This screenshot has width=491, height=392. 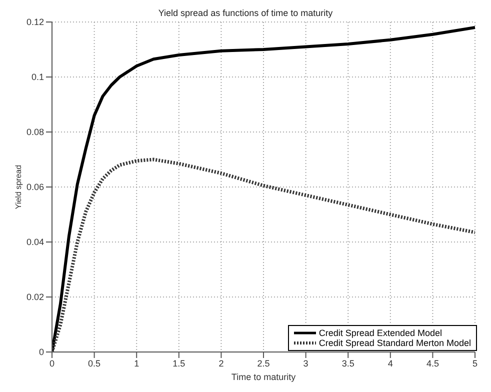 I want to click on x-tick-label: 3, so click(x=305, y=363).